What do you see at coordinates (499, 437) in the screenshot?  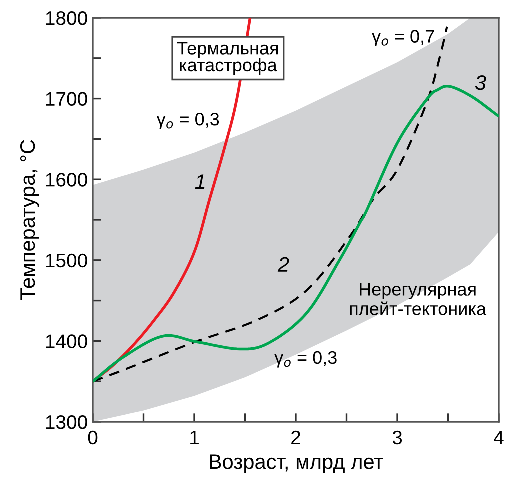 I see `x-tick-label: 4` at bounding box center [499, 437].